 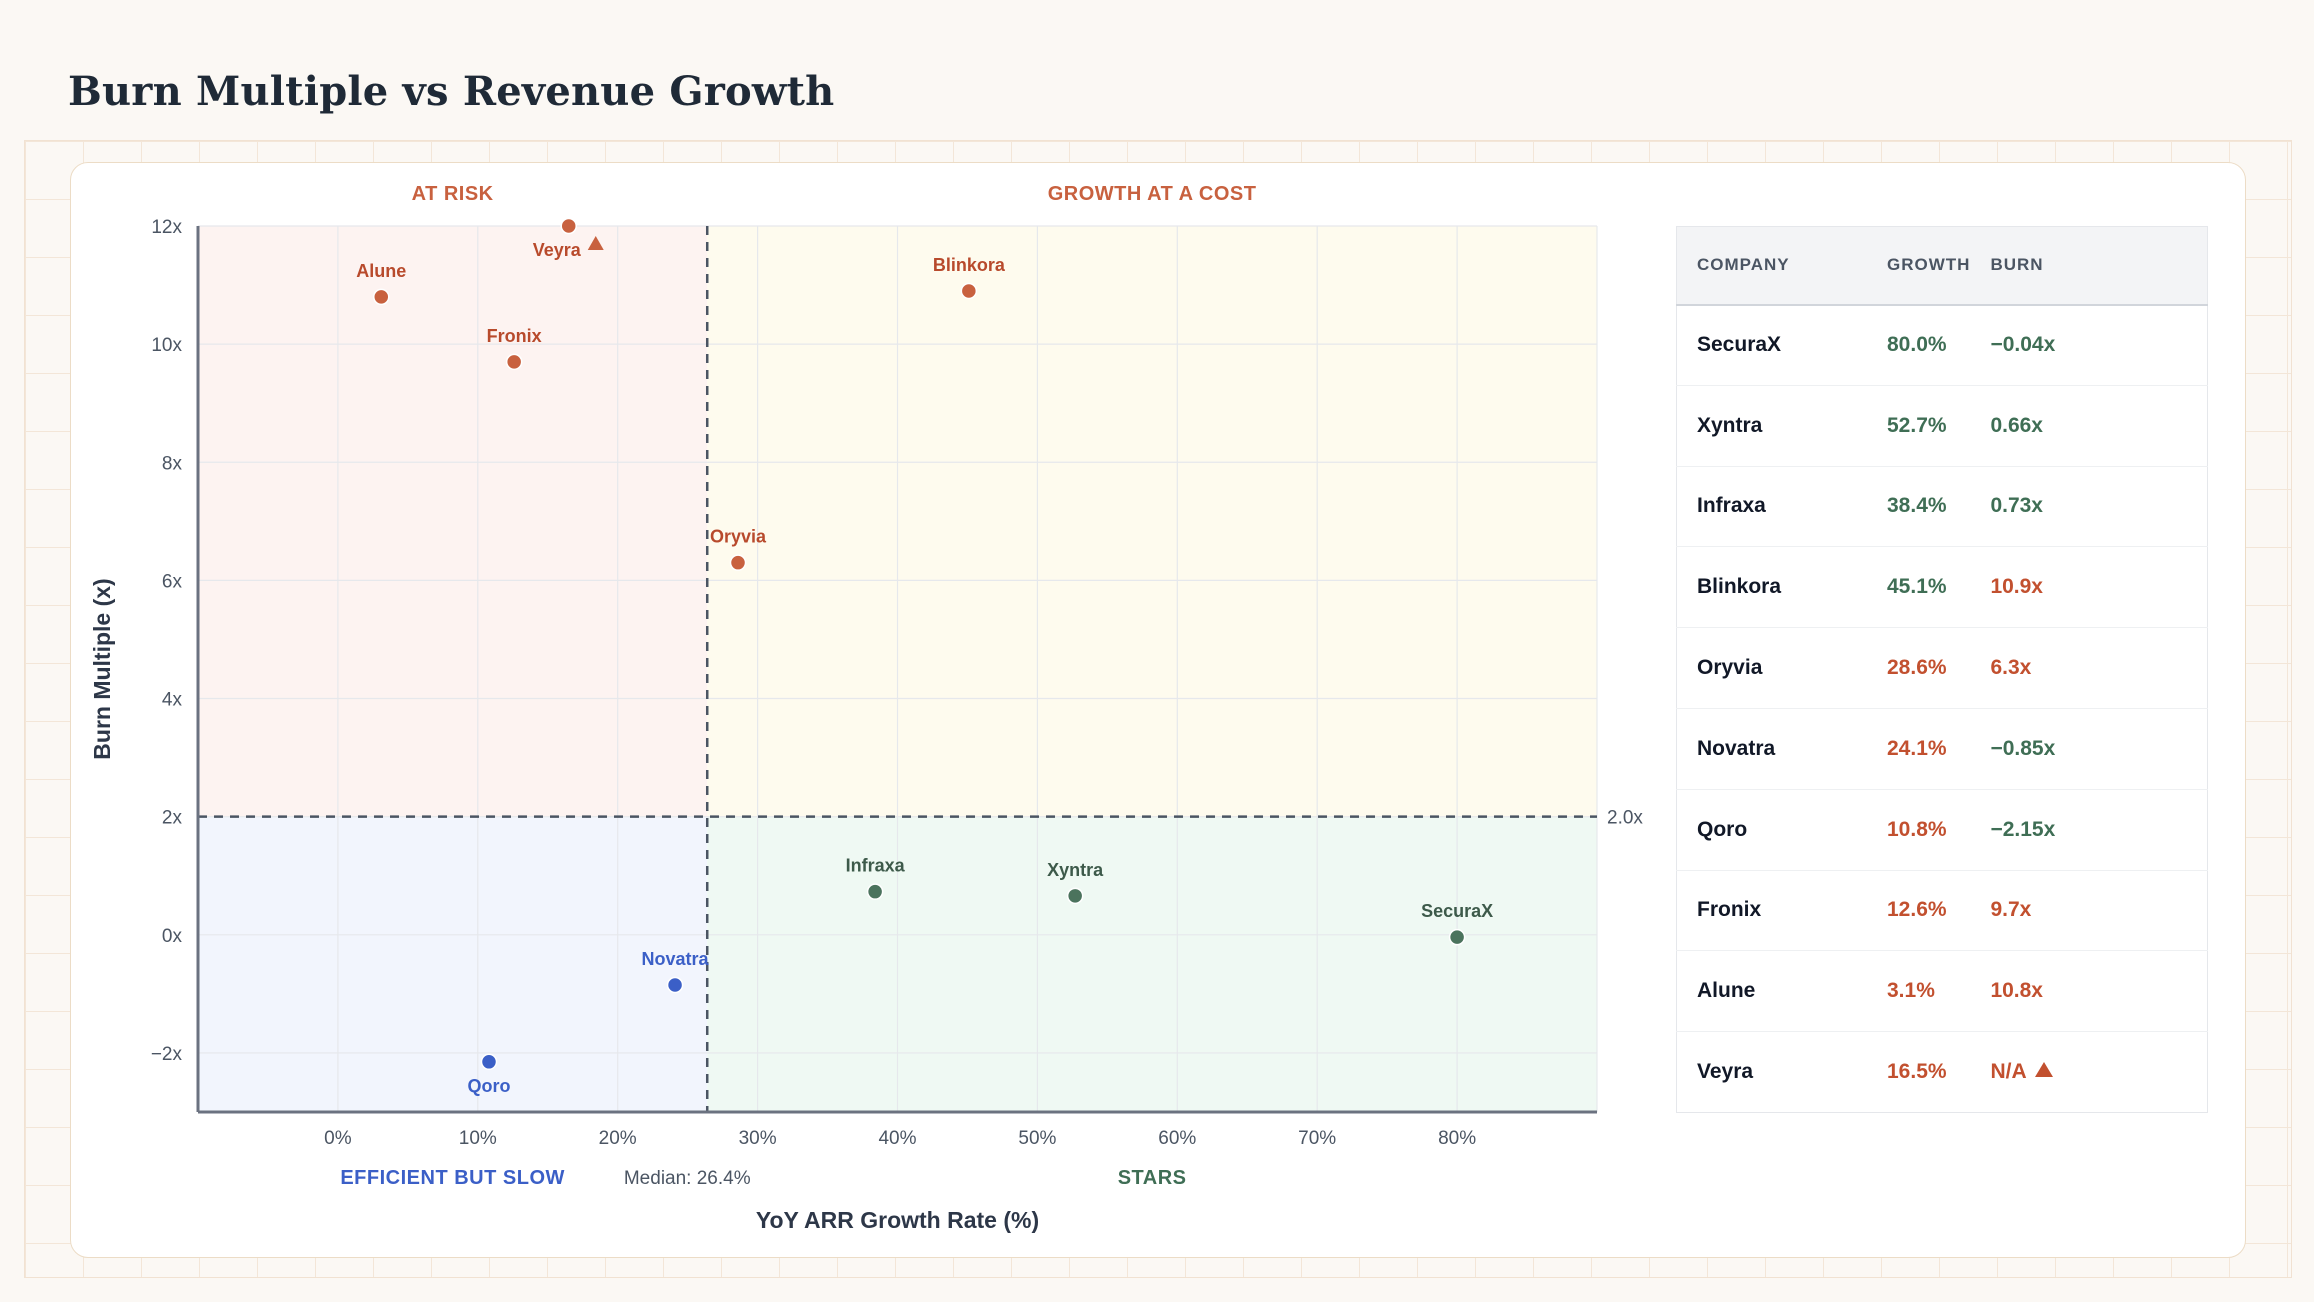 What do you see at coordinates (2088, 1072) in the screenshot?
I see `burn-cell: N/A` at bounding box center [2088, 1072].